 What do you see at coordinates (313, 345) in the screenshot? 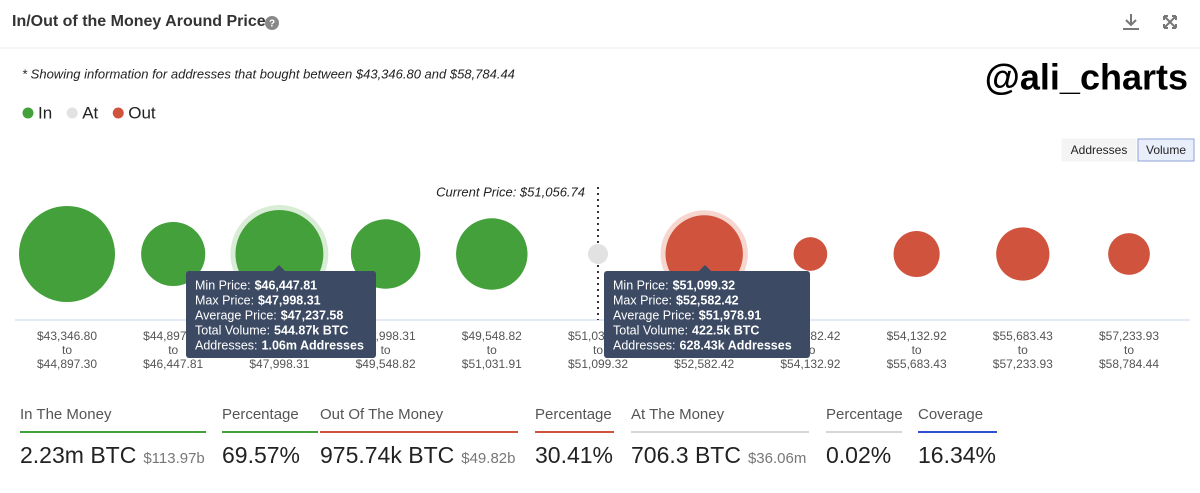
I see `tooltip-value: 1.06m Addresses` at bounding box center [313, 345].